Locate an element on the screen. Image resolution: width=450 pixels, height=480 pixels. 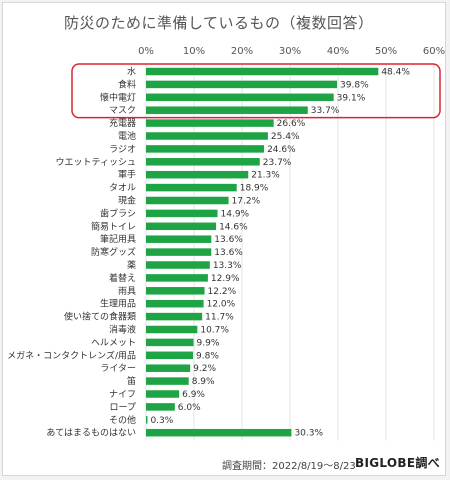
category-label: ラジオ is located at coordinates (122, 149).